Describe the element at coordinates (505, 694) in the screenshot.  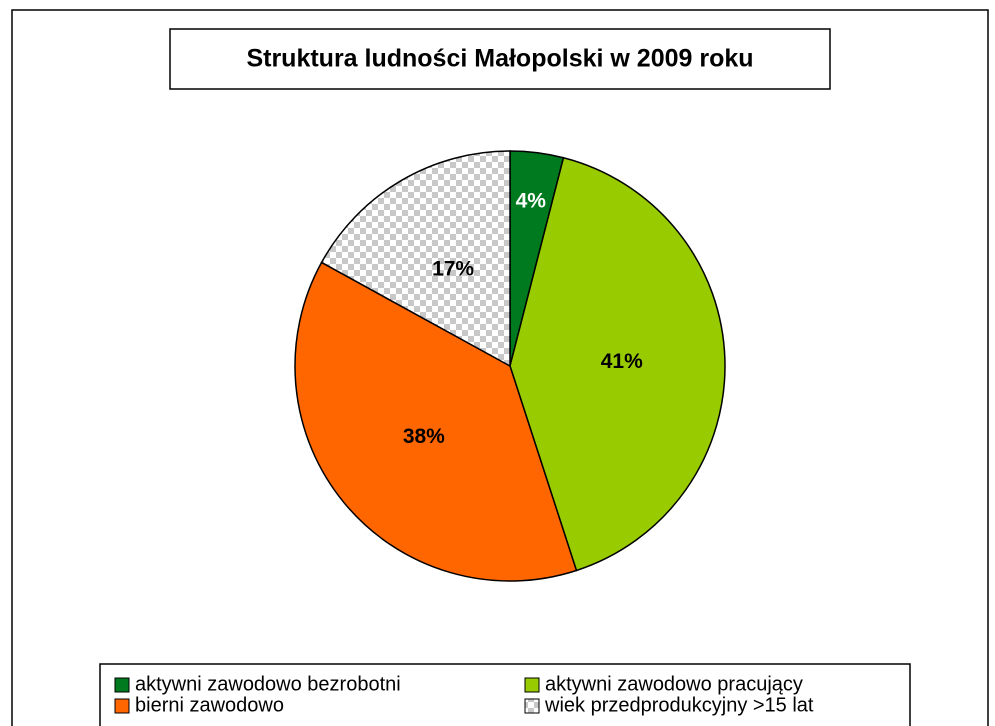
I see `legend-box` at that location.